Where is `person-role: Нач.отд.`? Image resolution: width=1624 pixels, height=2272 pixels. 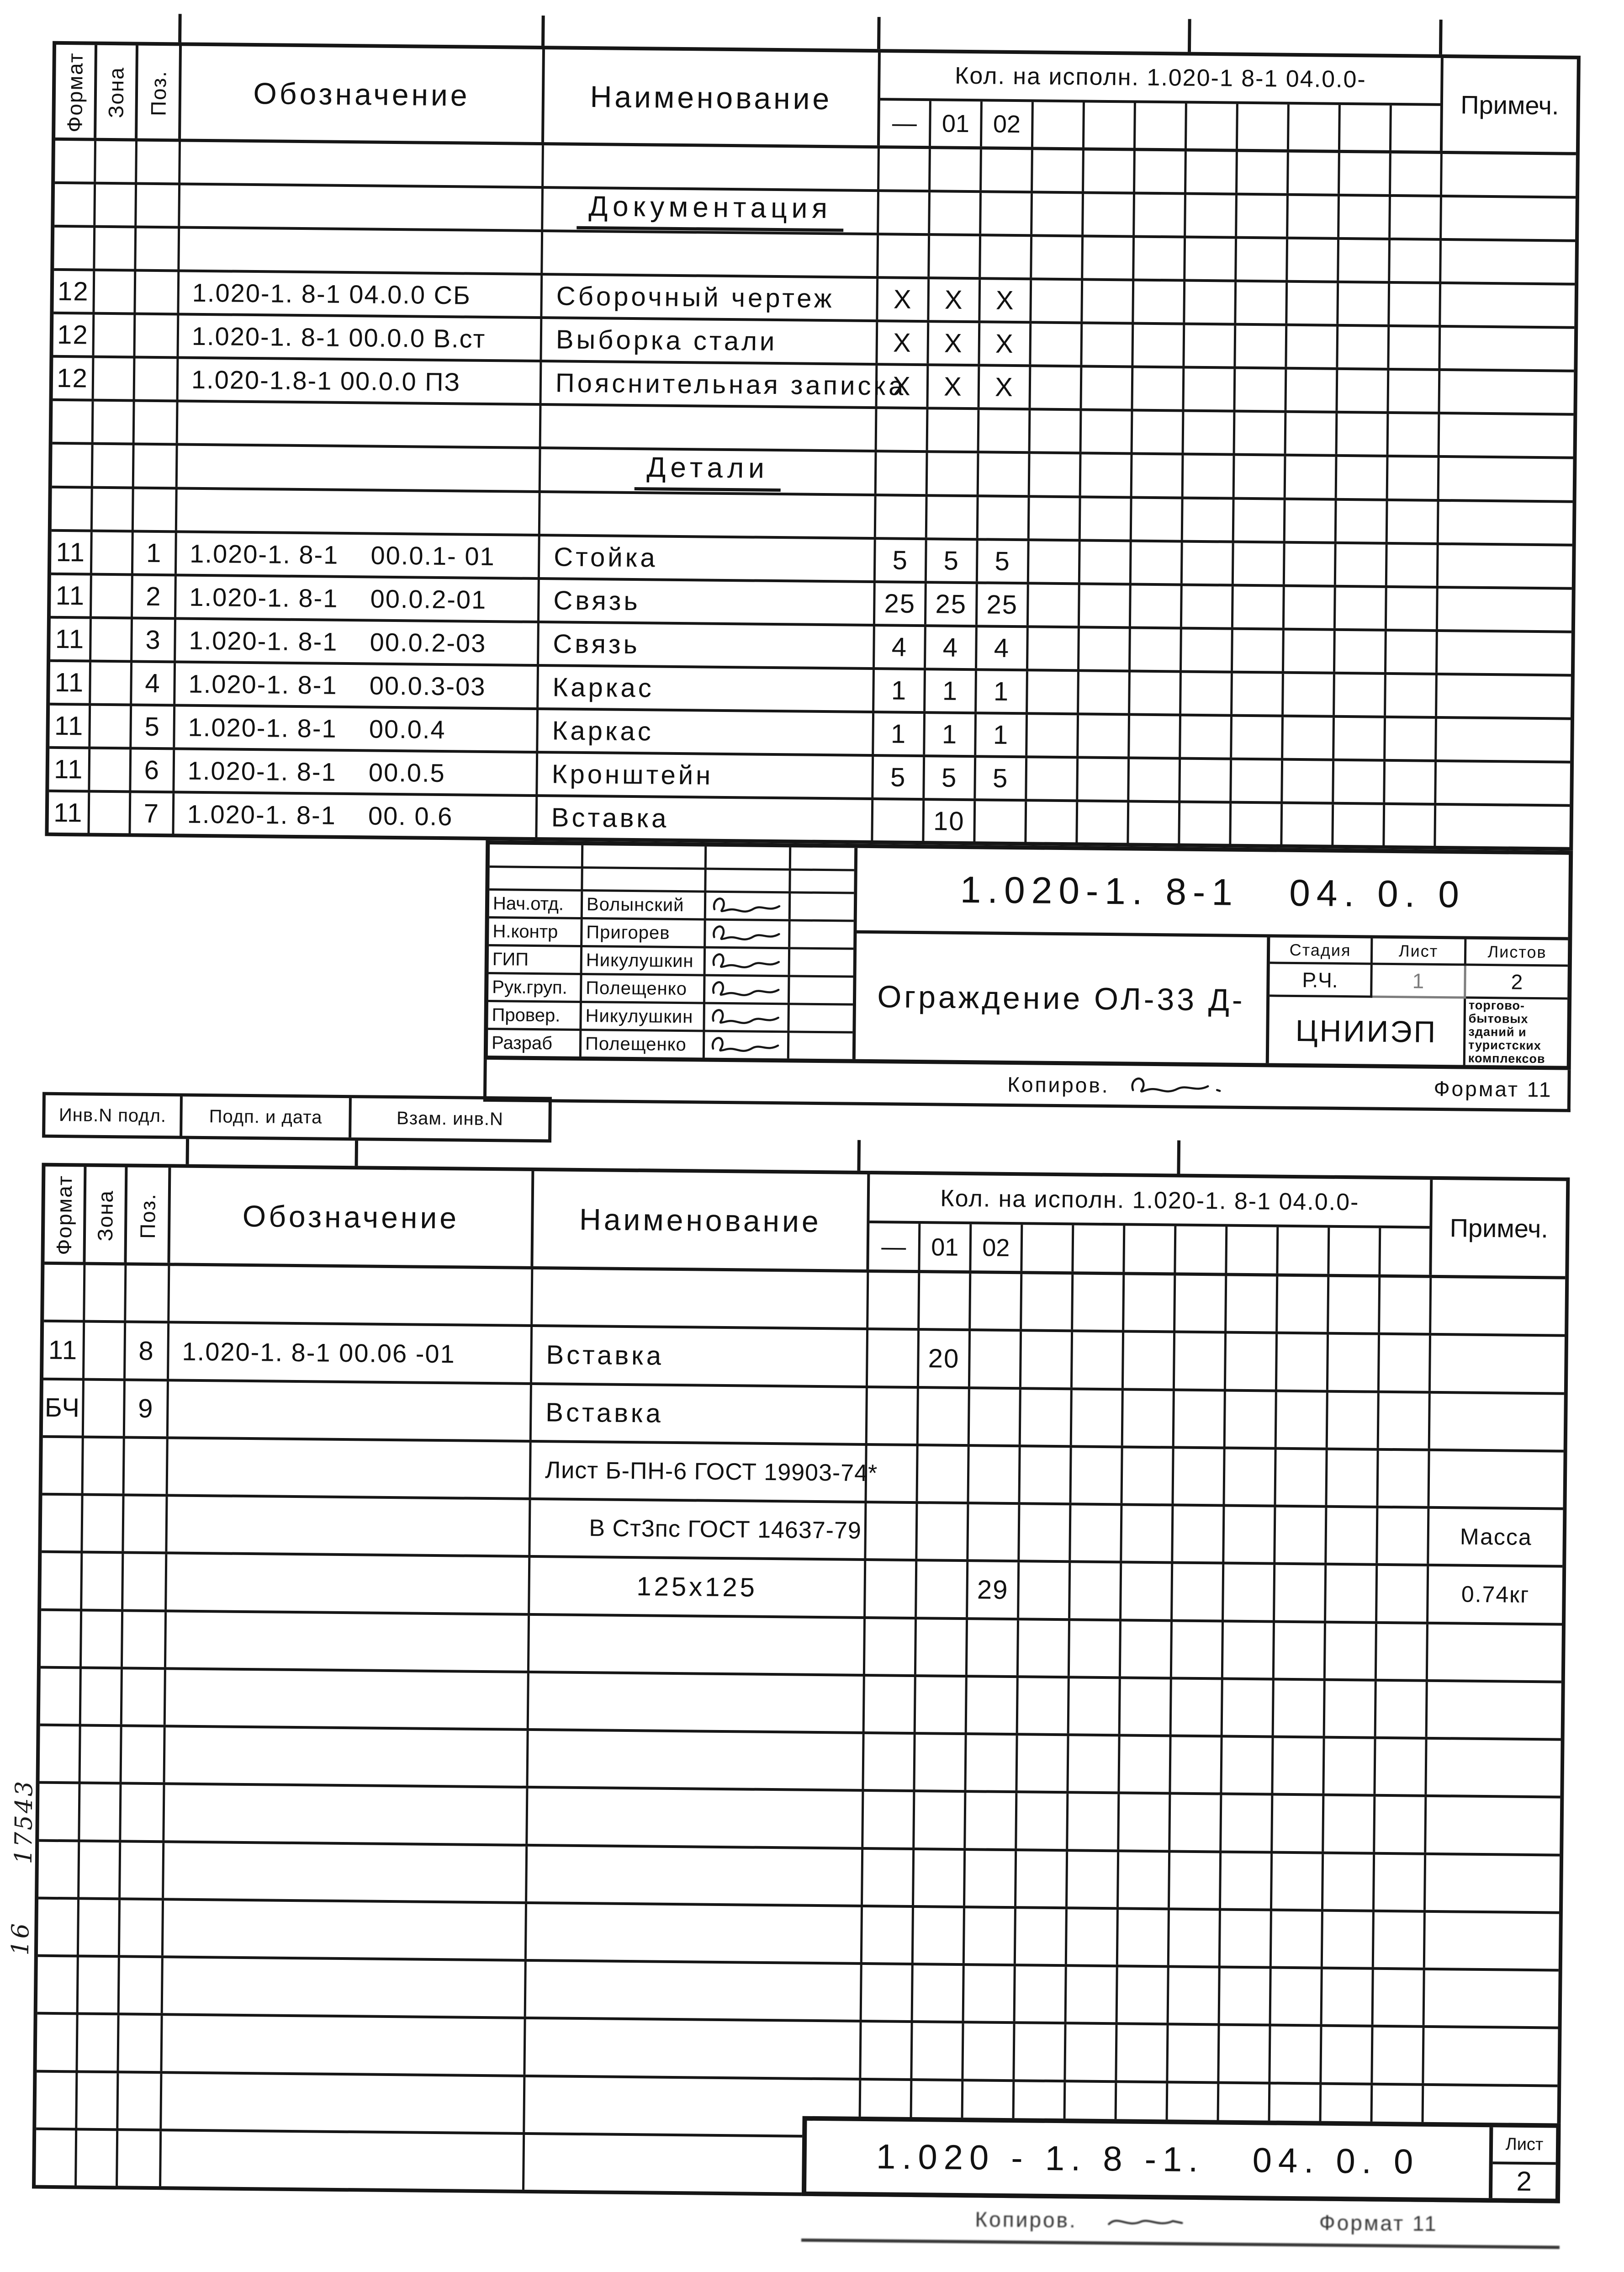 person-role: Нач.отд. is located at coordinates (536, 904).